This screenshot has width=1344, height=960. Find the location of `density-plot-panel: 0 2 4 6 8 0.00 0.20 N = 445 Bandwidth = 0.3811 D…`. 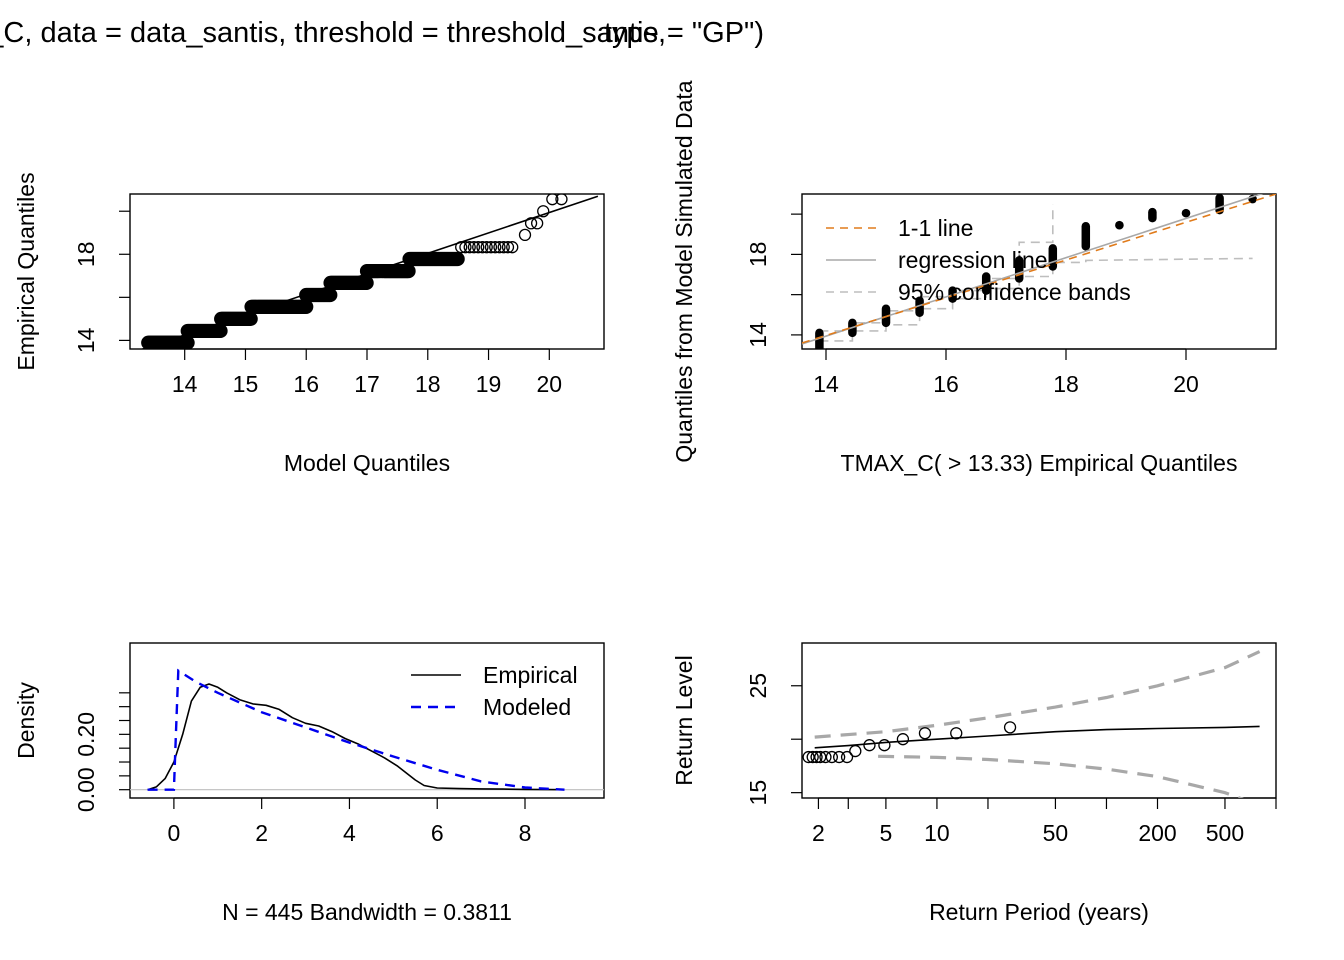

density-plot-panel: 0 2 4 6 8 0.00 0.20 N = 445 Bandwidth = 0.3811 D… is located at coordinates (309, 783).